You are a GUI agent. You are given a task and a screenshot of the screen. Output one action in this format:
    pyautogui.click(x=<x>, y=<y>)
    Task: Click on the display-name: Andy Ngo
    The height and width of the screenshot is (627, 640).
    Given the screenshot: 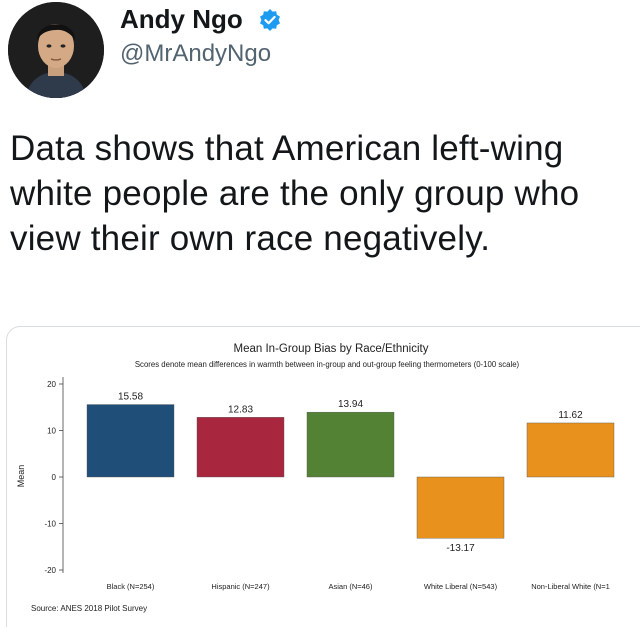 What is the action you would take?
    pyautogui.click(x=181, y=19)
    